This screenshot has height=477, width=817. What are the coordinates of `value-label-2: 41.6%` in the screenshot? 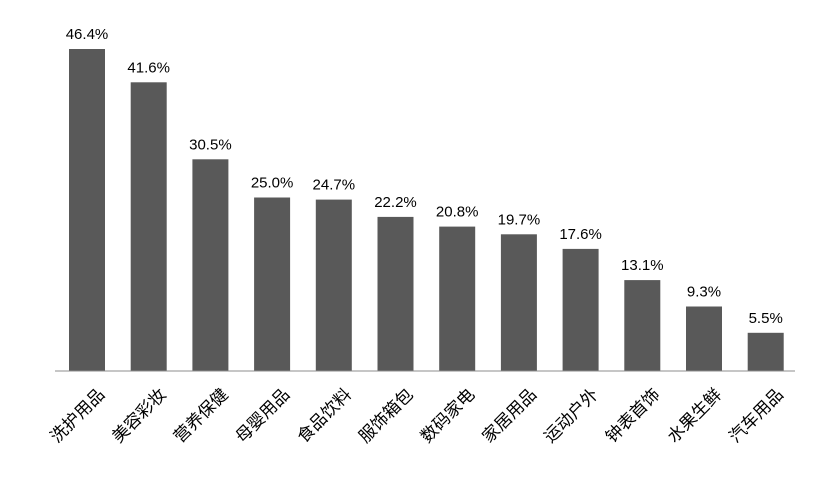 It's located at (148, 67).